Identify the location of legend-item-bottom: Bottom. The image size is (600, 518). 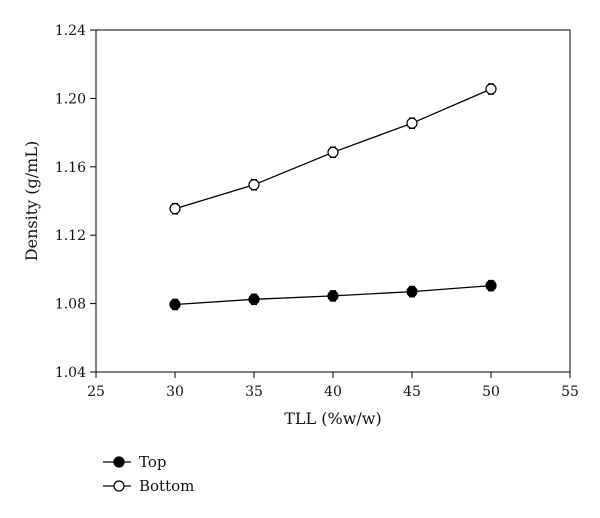
(148, 486).